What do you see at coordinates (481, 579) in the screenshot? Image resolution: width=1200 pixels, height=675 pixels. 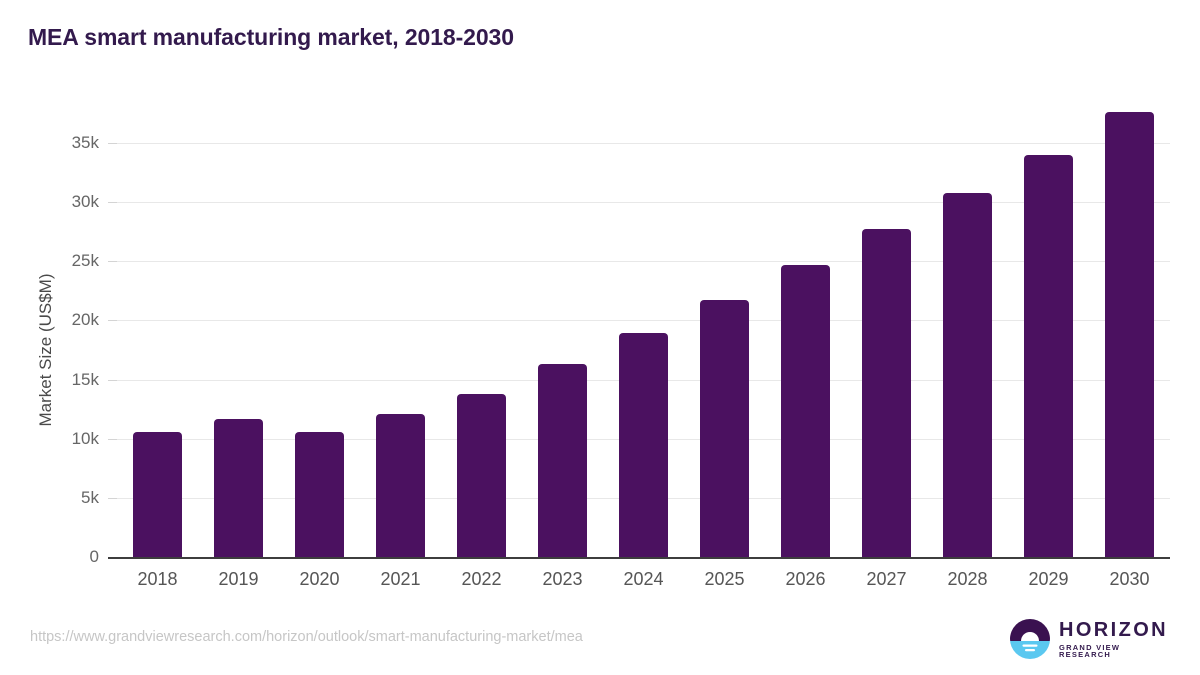 I see `x-tick-label: 2022` at bounding box center [481, 579].